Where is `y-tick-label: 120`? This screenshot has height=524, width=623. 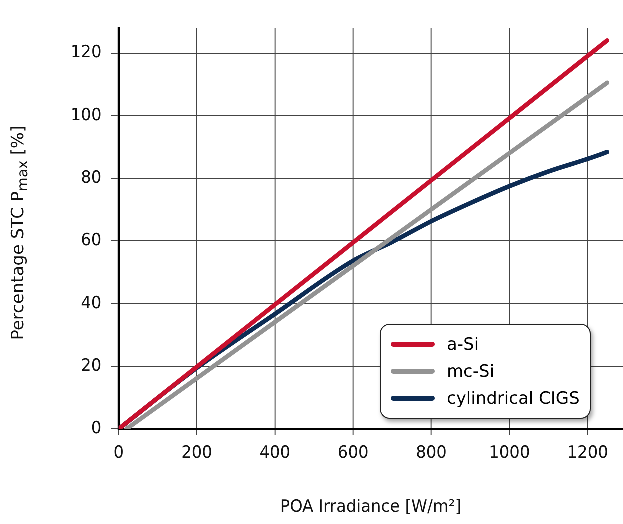
y-tick-label: 120 is located at coordinates (86, 52).